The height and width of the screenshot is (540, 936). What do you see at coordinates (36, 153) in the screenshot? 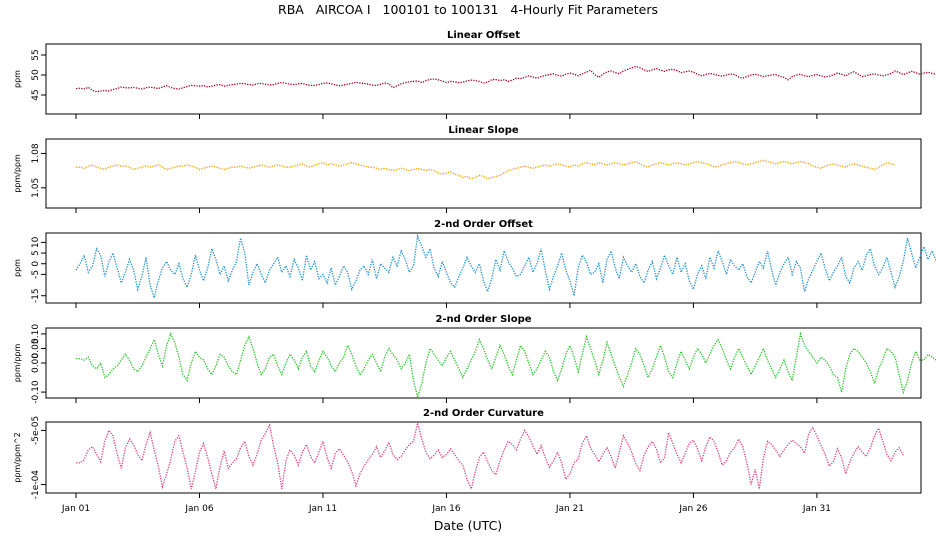
I see `y-tick-label: 1.08` at bounding box center [36, 153].